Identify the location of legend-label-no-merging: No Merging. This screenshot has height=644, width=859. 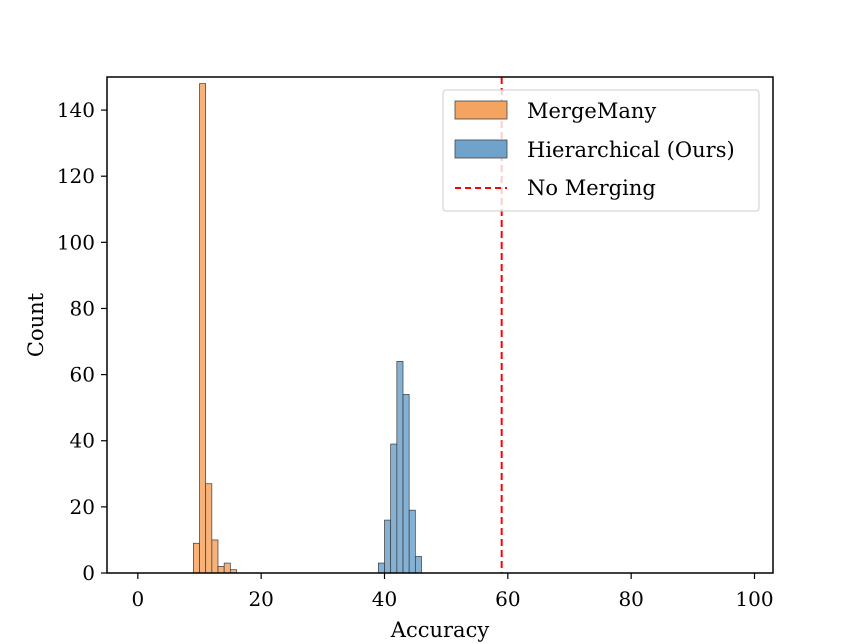
(591, 188).